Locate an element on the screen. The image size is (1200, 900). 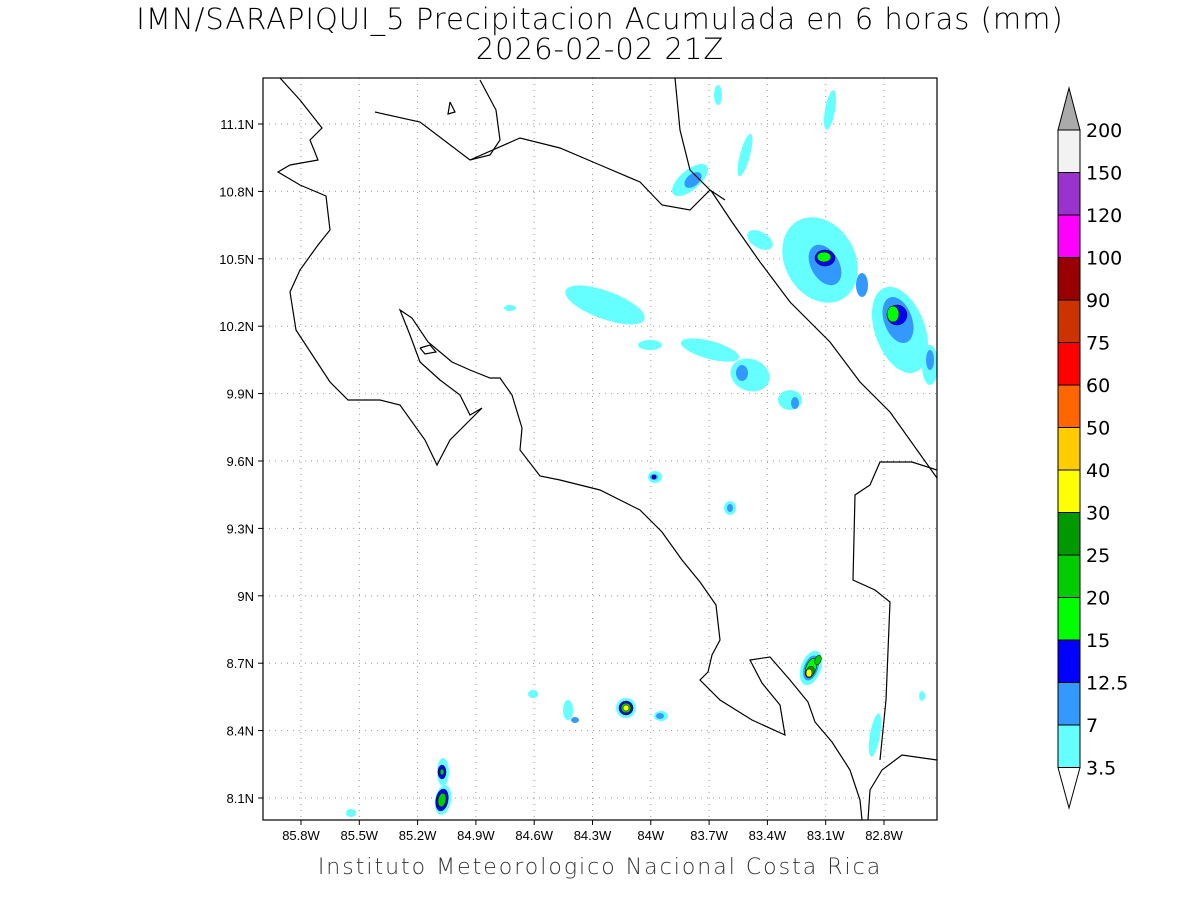
colorbar-label: 25 is located at coordinates (1098, 556).